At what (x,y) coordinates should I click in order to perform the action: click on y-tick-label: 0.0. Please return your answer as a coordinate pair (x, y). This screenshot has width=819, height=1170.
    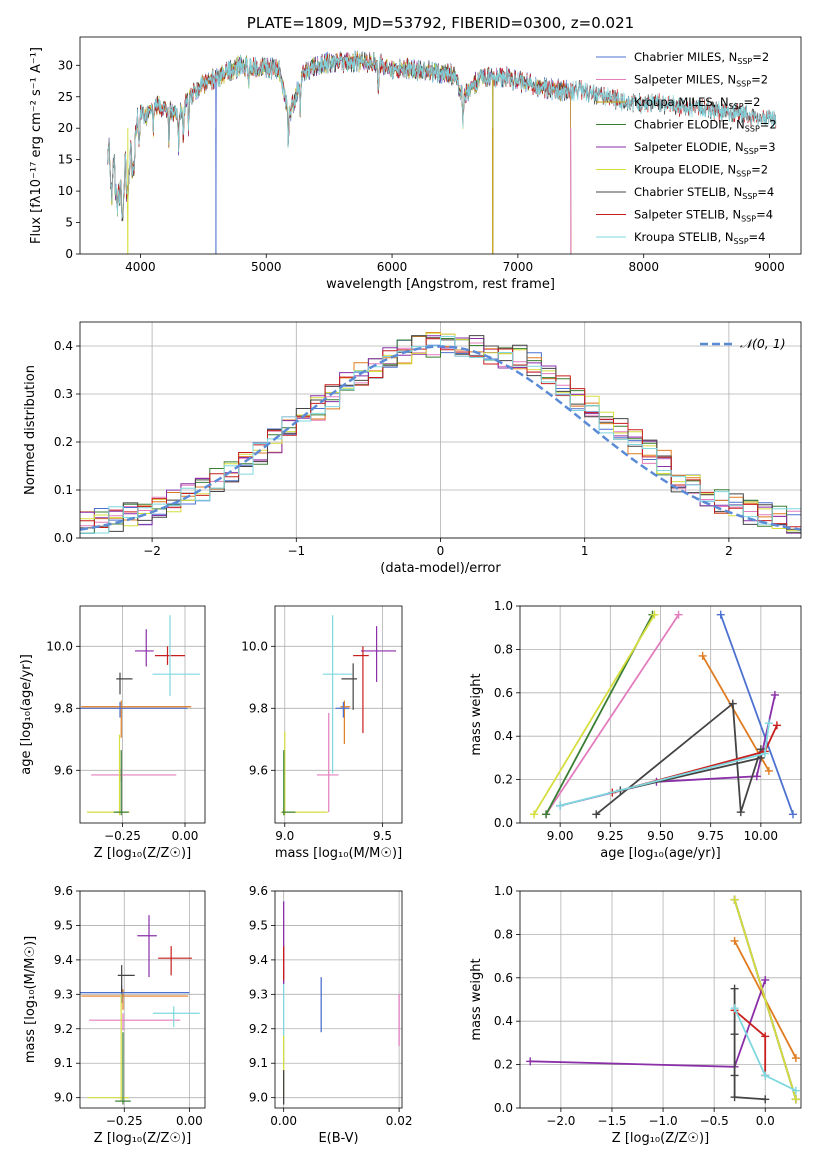
    Looking at the image, I should click on (503, 823).